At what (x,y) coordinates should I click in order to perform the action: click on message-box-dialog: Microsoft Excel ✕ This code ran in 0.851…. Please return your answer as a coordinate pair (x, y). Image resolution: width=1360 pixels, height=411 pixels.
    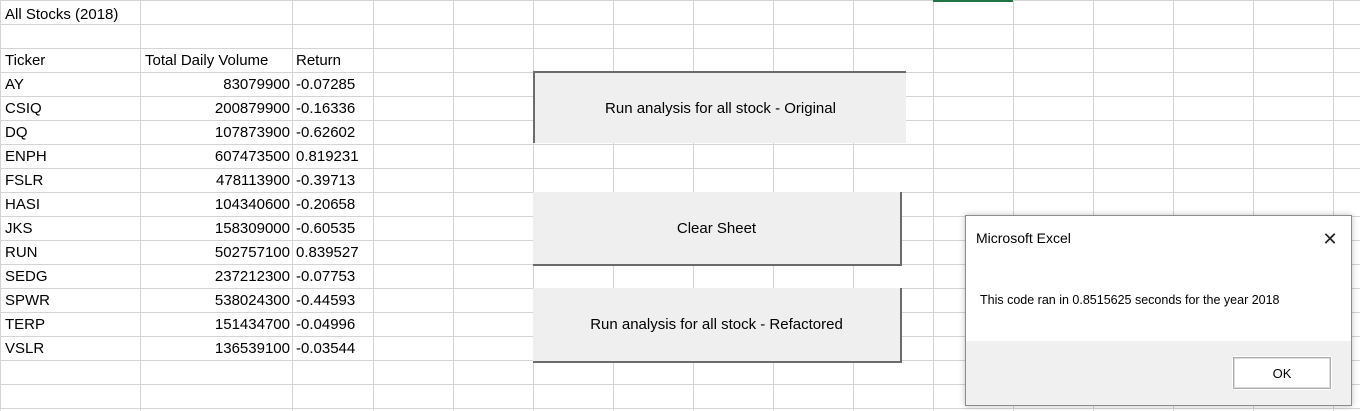
    Looking at the image, I should click on (1158, 310).